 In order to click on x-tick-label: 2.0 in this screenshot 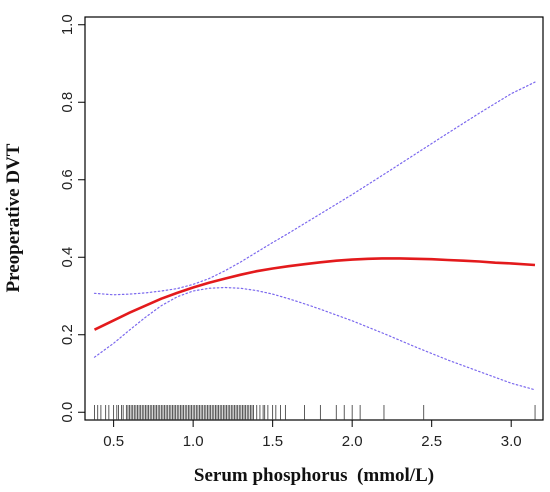, I will do `click(352, 441)`.